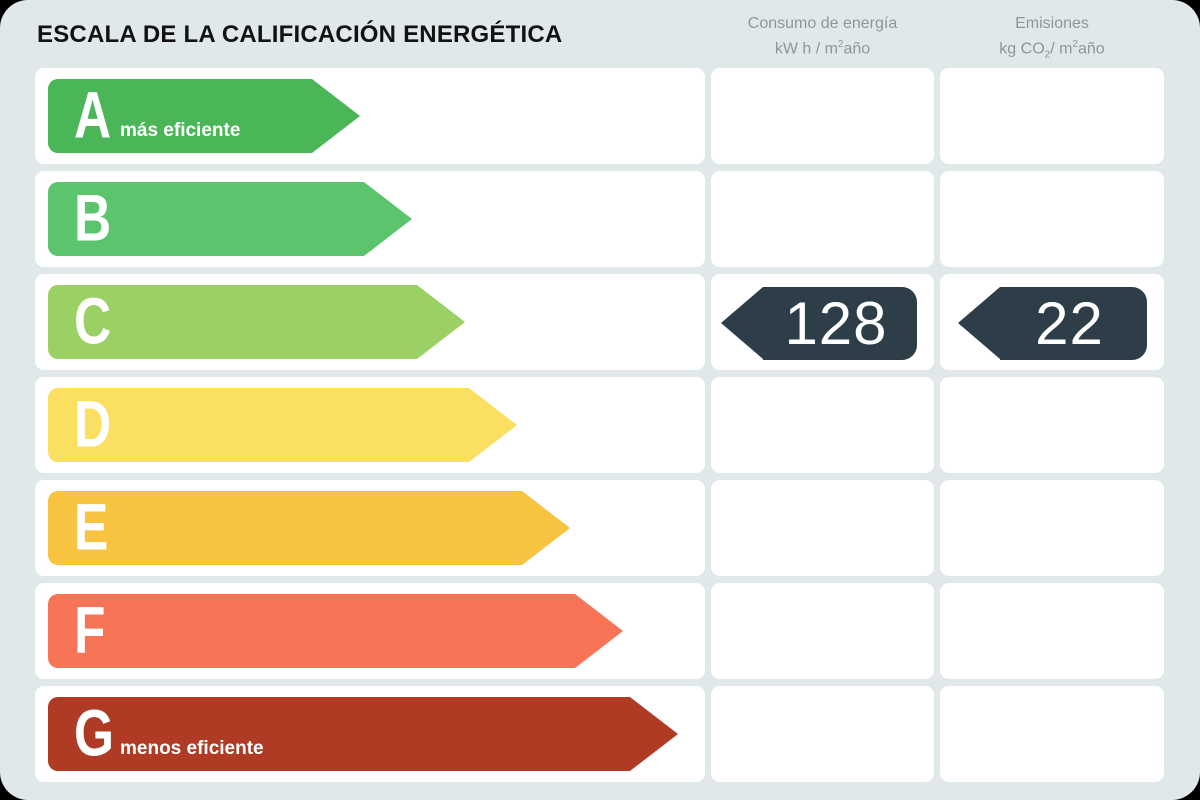  I want to click on scale-cell-c: C, so click(370, 322).